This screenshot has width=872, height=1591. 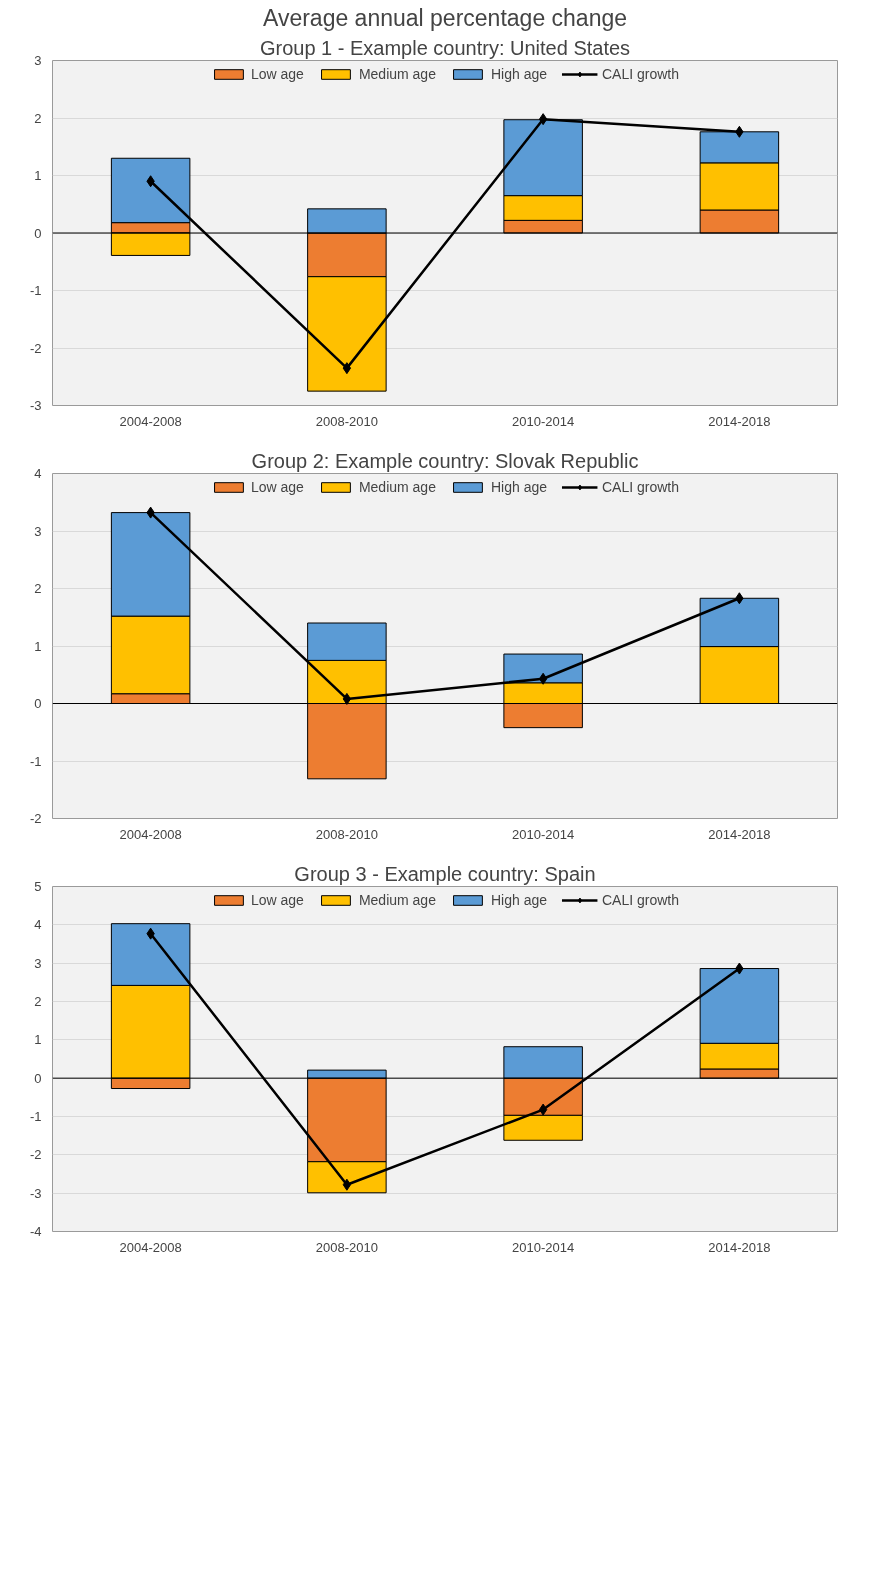 What do you see at coordinates (445, 873) in the screenshot?
I see `chart-title: Group 3 - Example country: Spain` at bounding box center [445, 873].